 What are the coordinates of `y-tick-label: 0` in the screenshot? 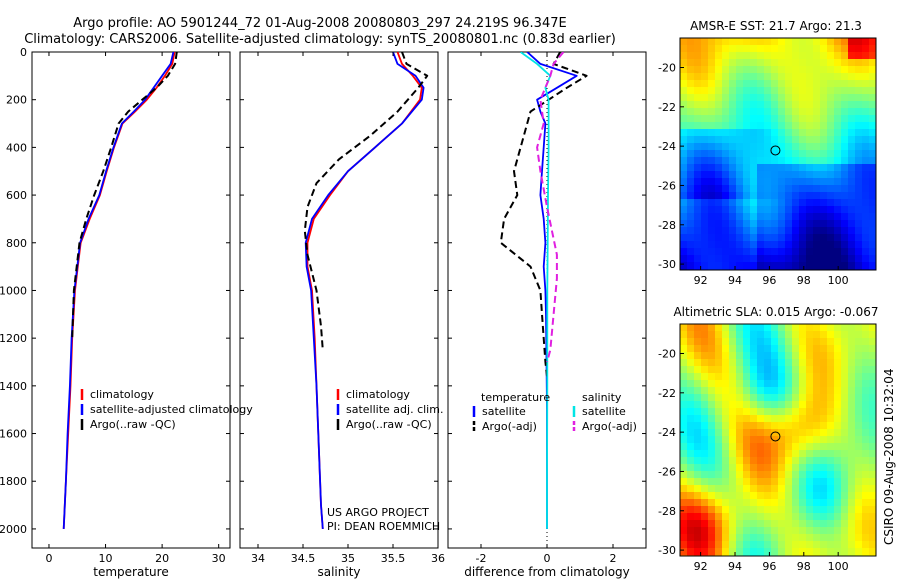 It's located at (23, 52).